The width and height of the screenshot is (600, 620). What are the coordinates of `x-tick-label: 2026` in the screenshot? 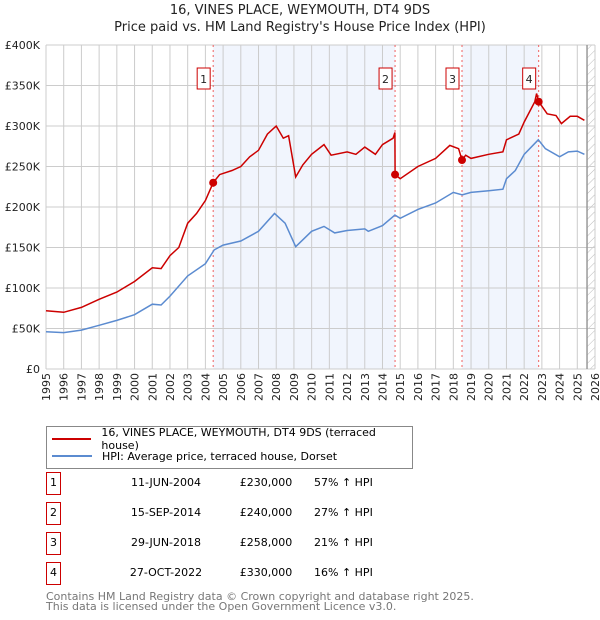 It's located at (594, 387).